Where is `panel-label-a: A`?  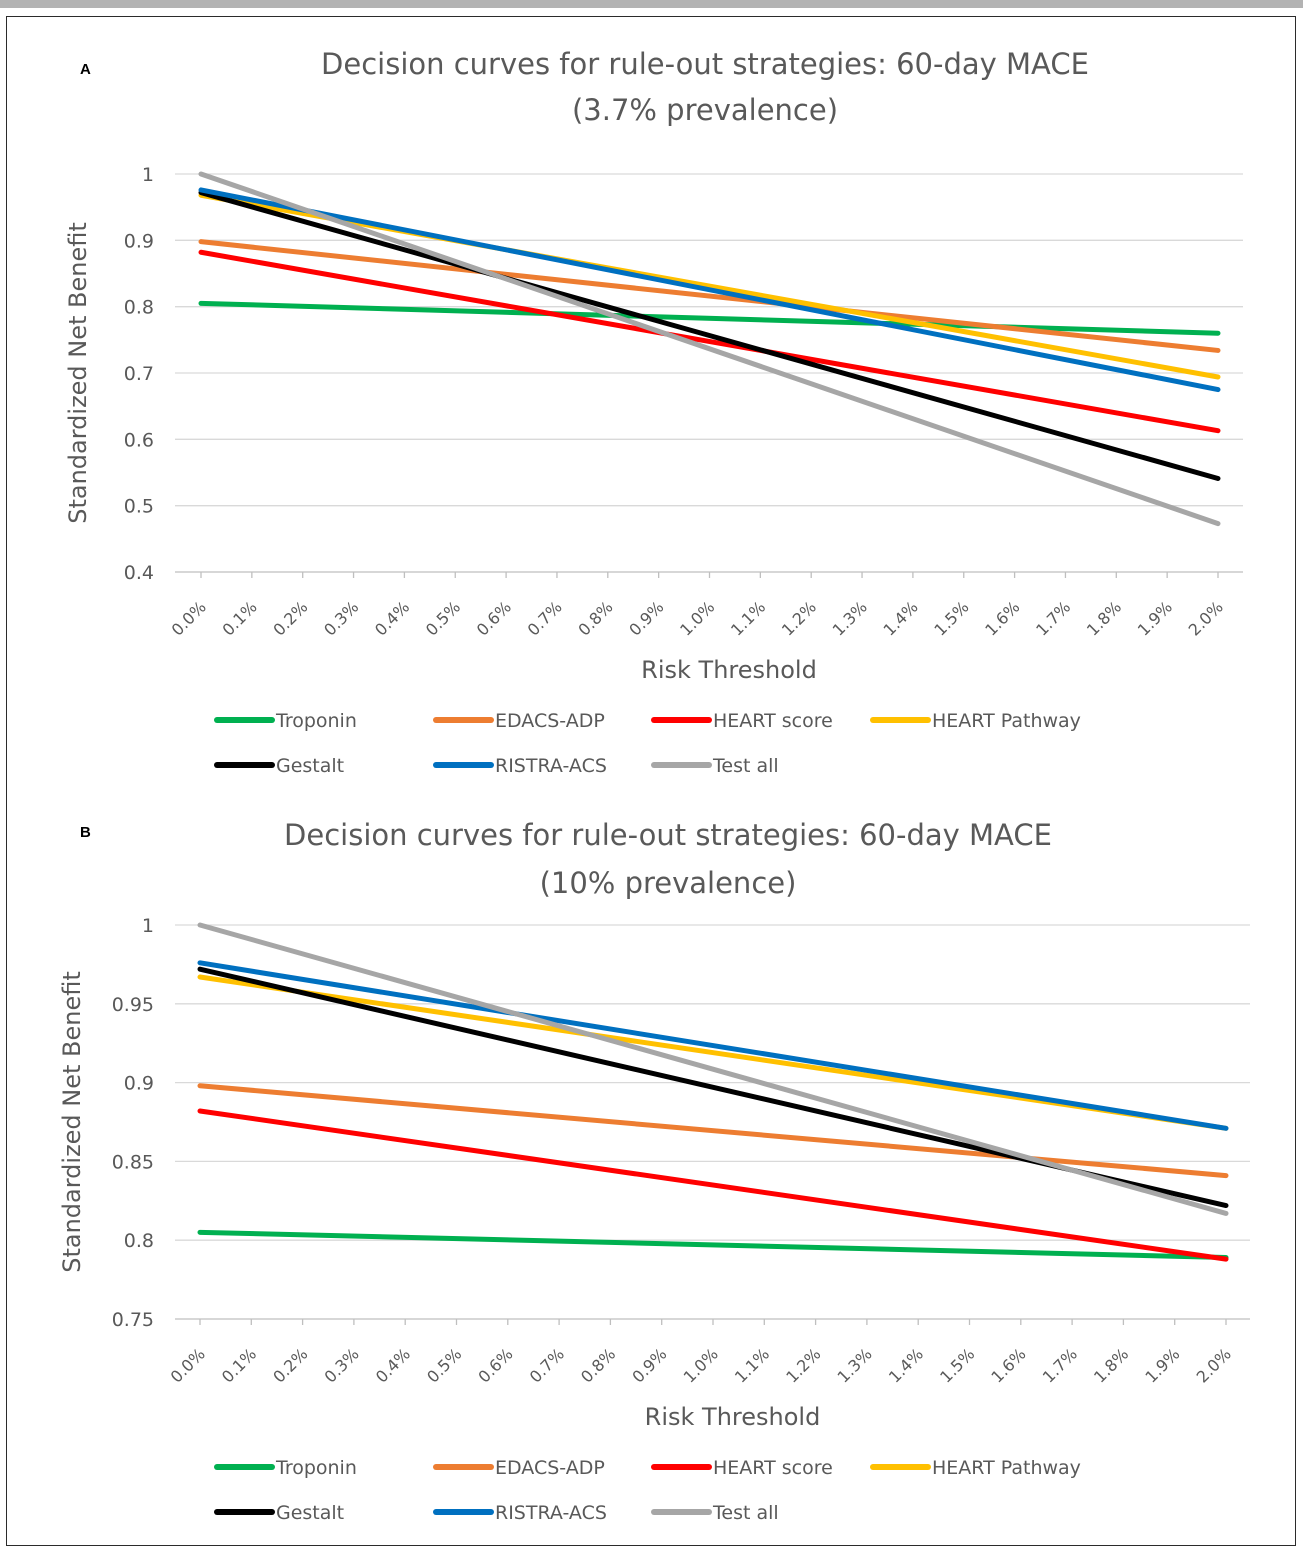
panel-label-a: A is located at coordinates (85, 69).